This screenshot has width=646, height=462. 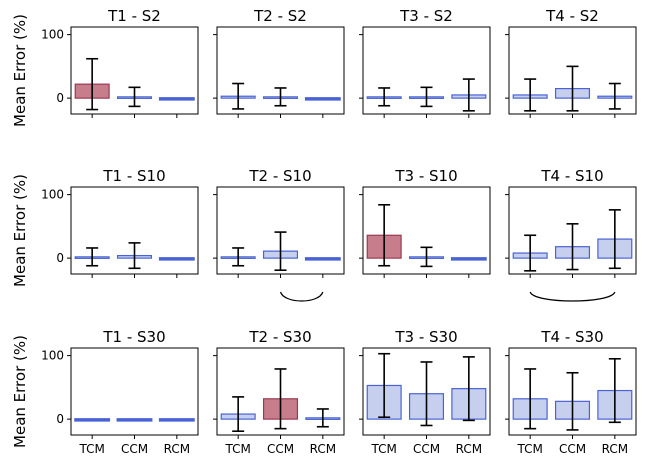 I want to click on bar-tcm, so click(x=92, y=420).